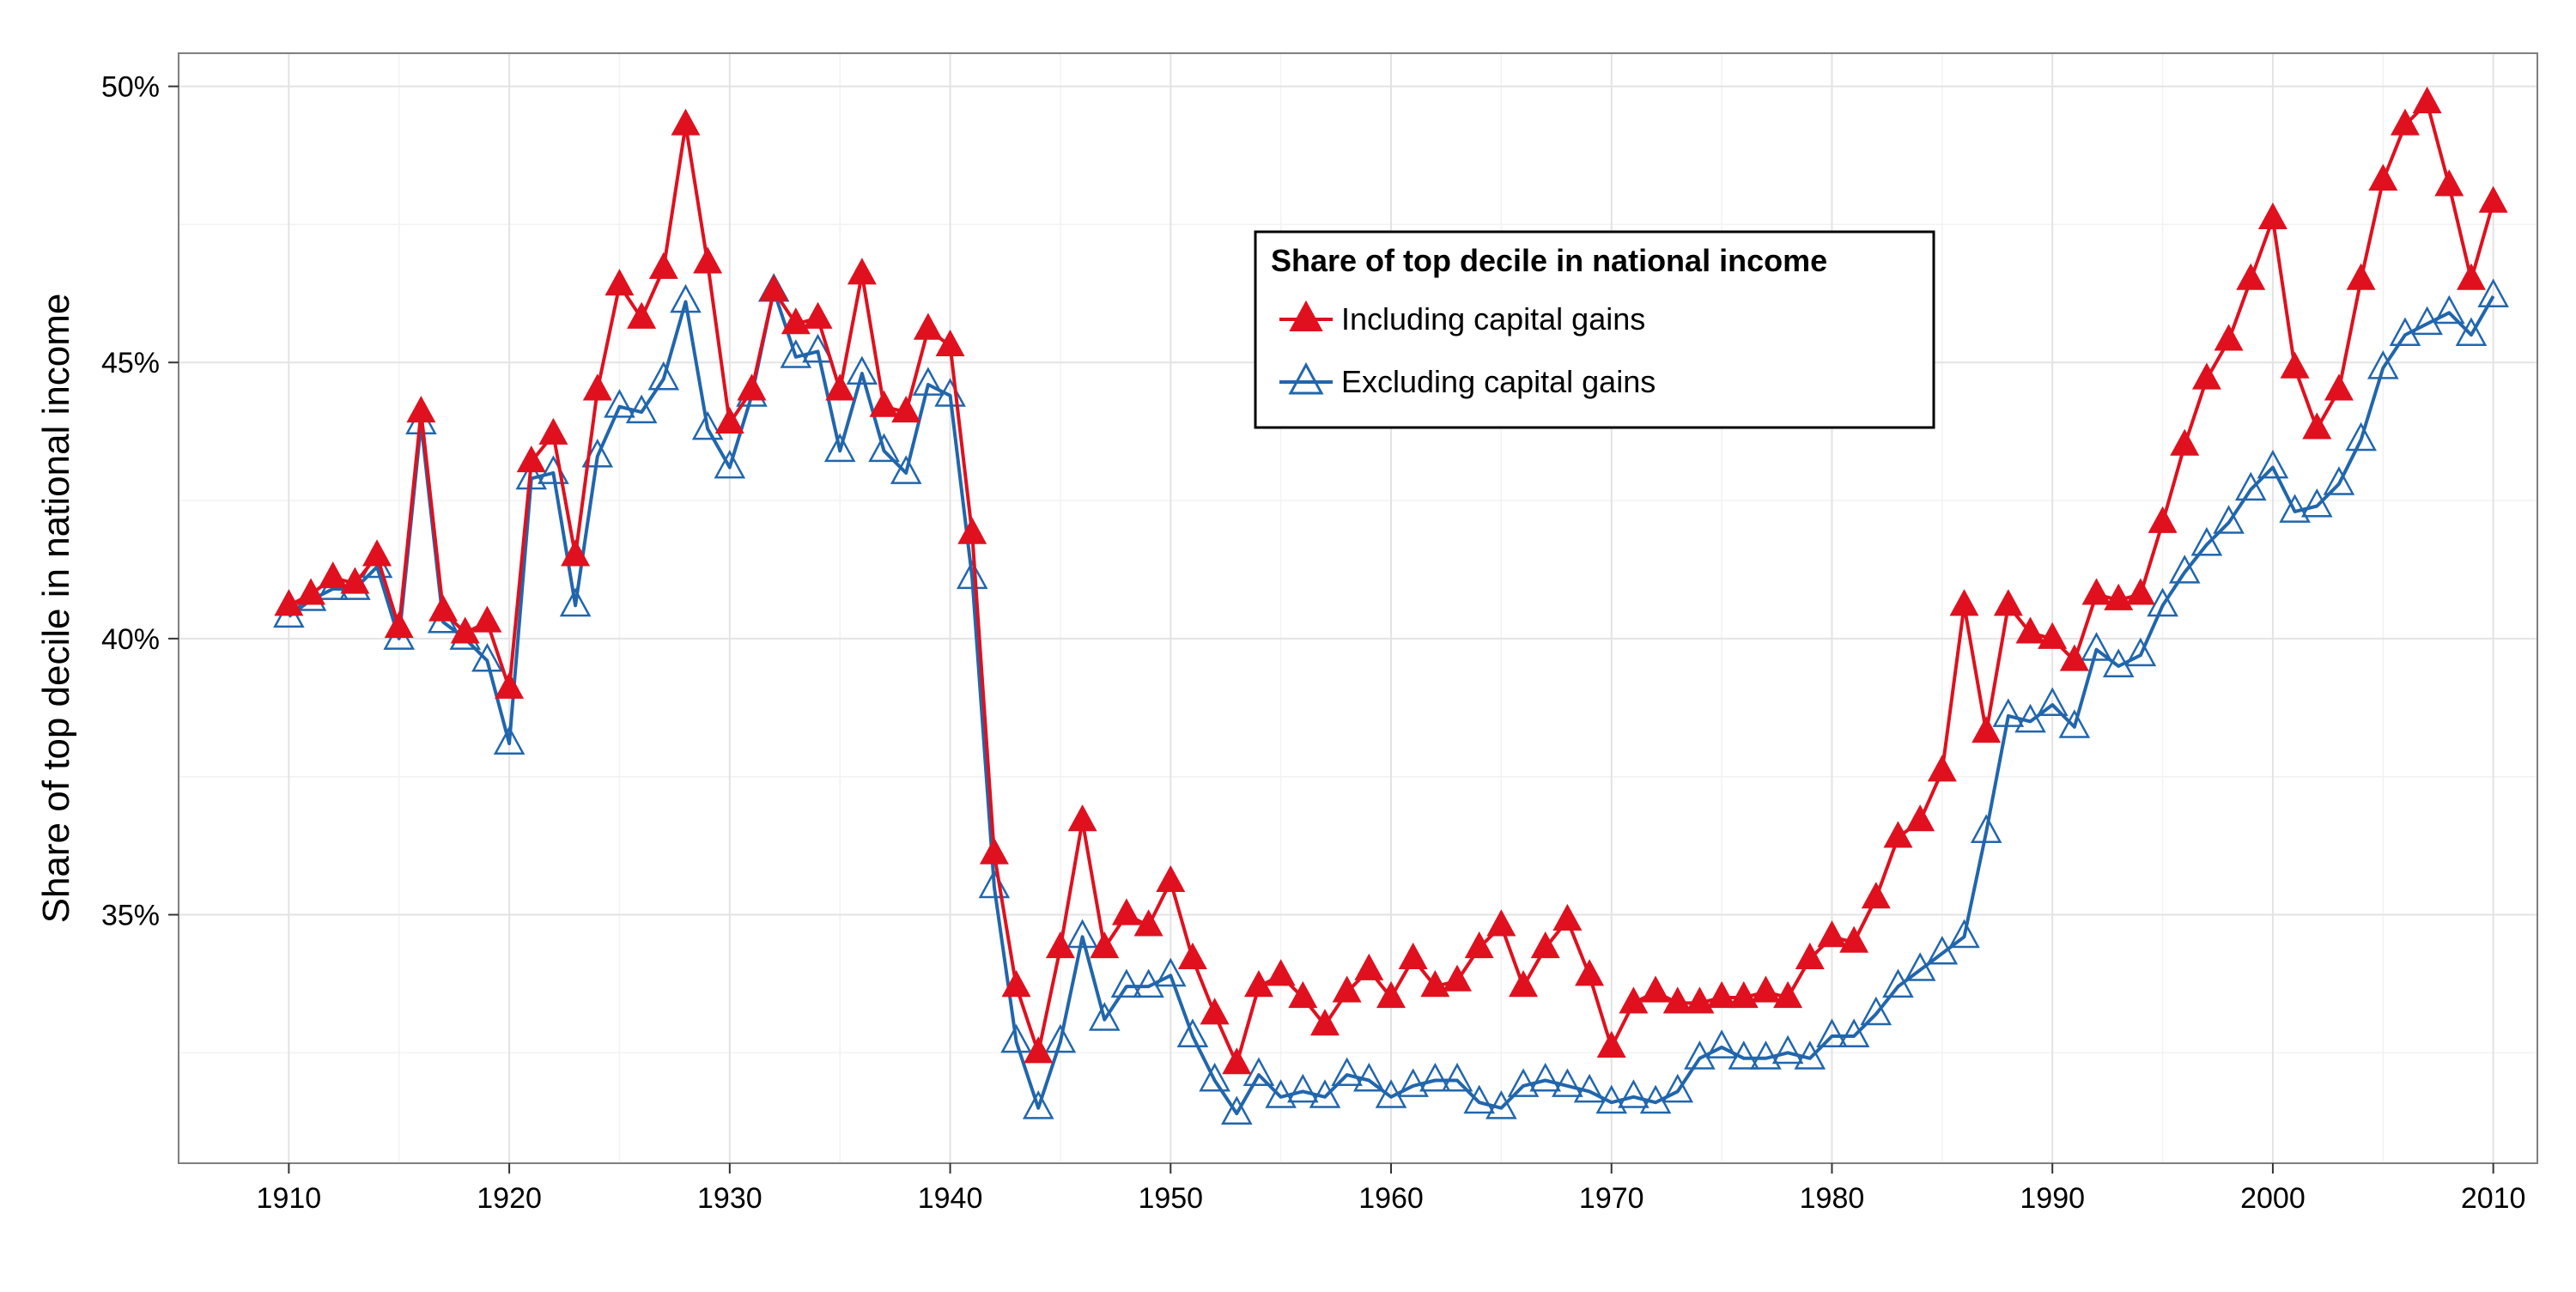 The image size is (2576, 1292). What do you see at coordinates (130, 639) in the screenshot?
I see `y-tick-label: 40%` at bounding box center [130, 639].